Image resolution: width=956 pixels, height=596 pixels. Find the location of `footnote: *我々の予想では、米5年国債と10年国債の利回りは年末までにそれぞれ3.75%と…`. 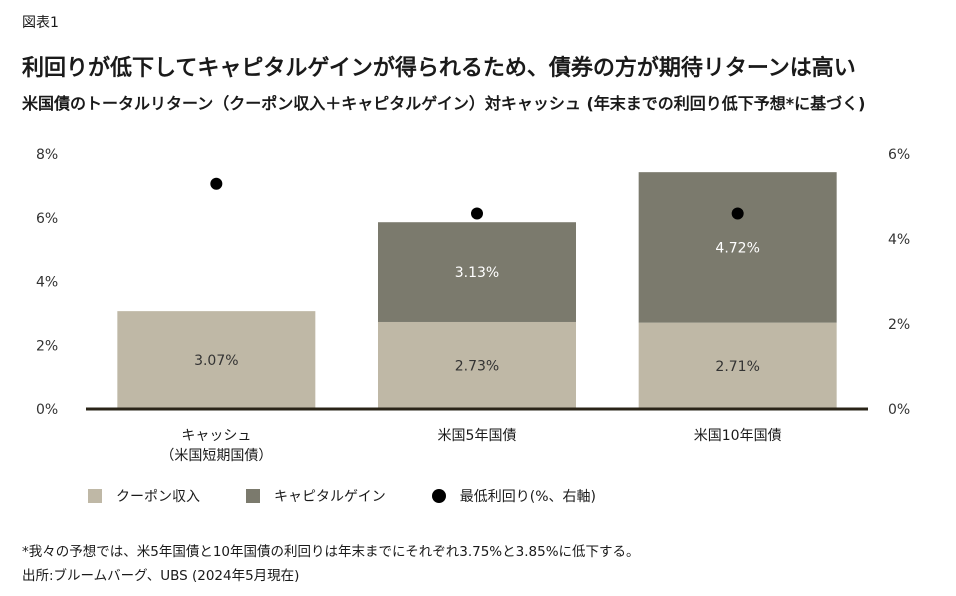

footnote: *我々の予想では、米5年国債と10年国債の利回りは年末までにそれぞれ3.75%と… is located at coordinates (331, 552).